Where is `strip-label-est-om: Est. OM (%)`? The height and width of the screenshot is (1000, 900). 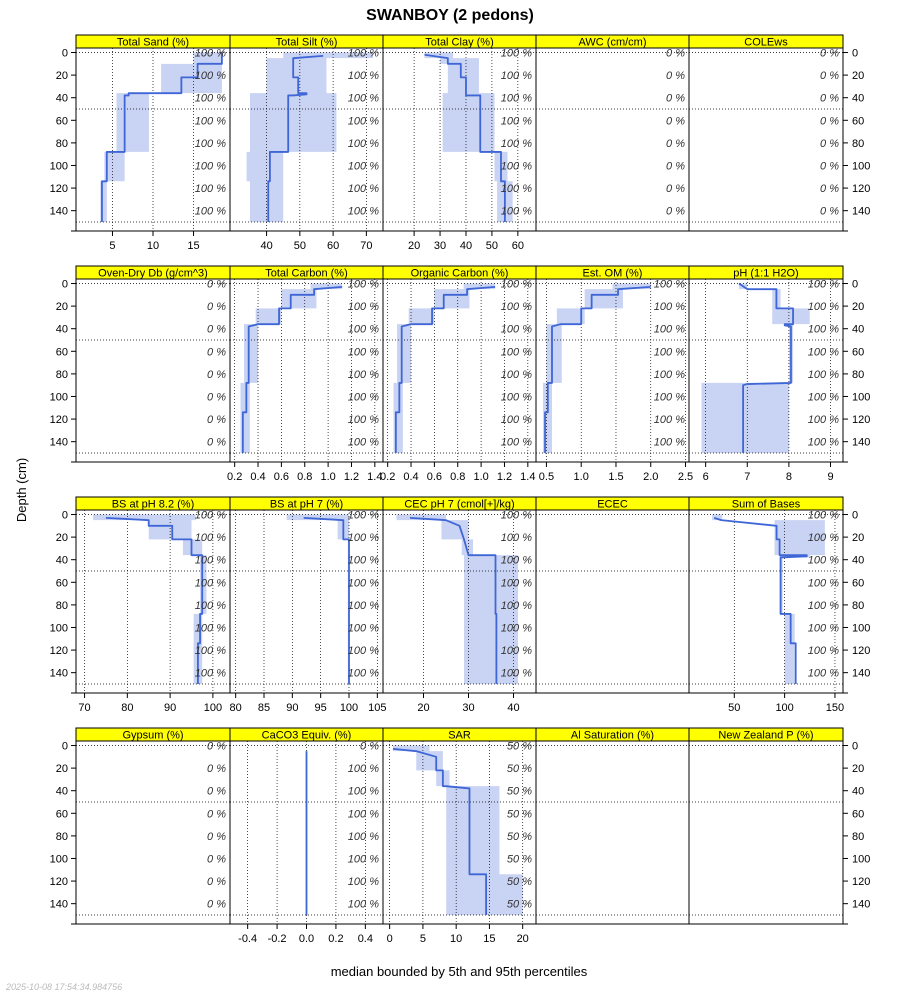 strip-label-est-om: Est. OM (%) is located at coordinates (613, 274).